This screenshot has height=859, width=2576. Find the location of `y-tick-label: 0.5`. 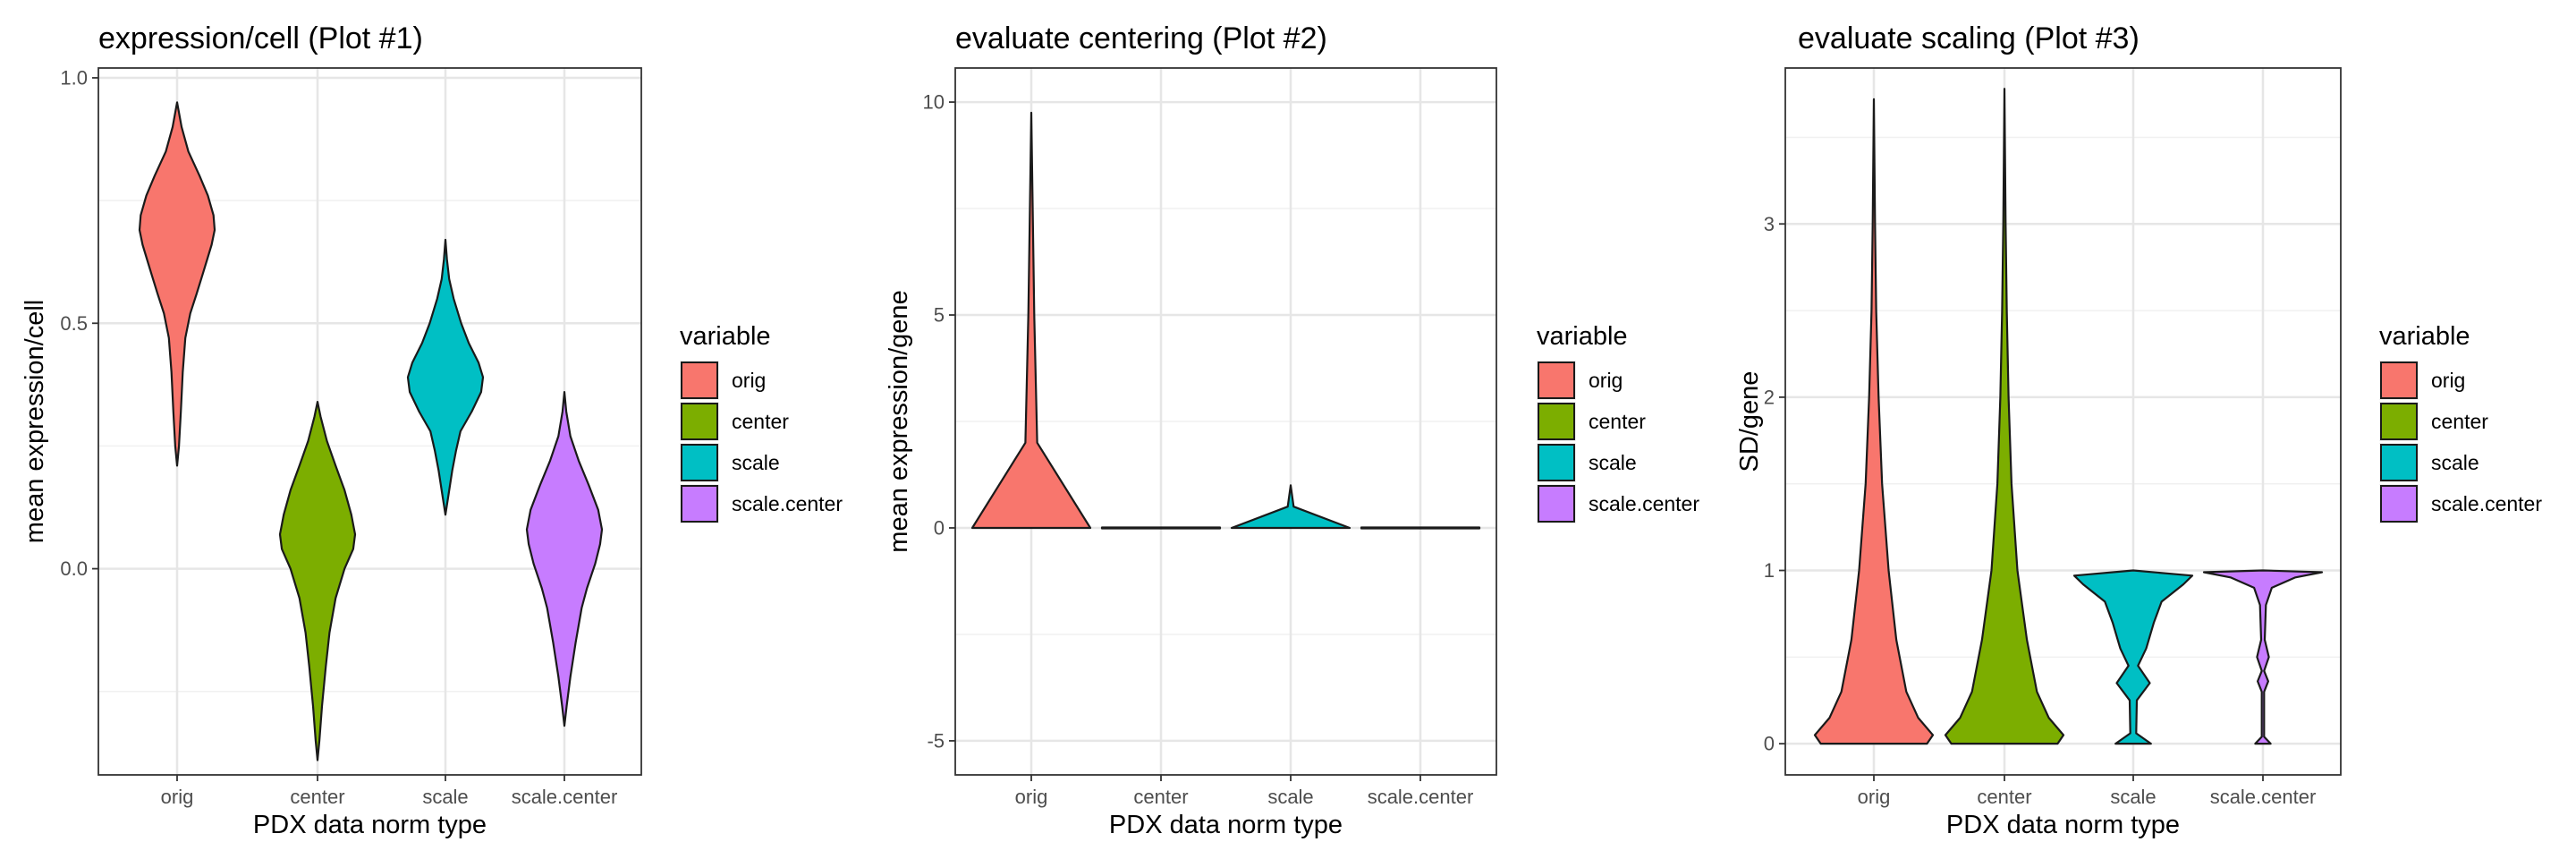

y-tick-label: 0.5 is located at coordinates (74, 323).